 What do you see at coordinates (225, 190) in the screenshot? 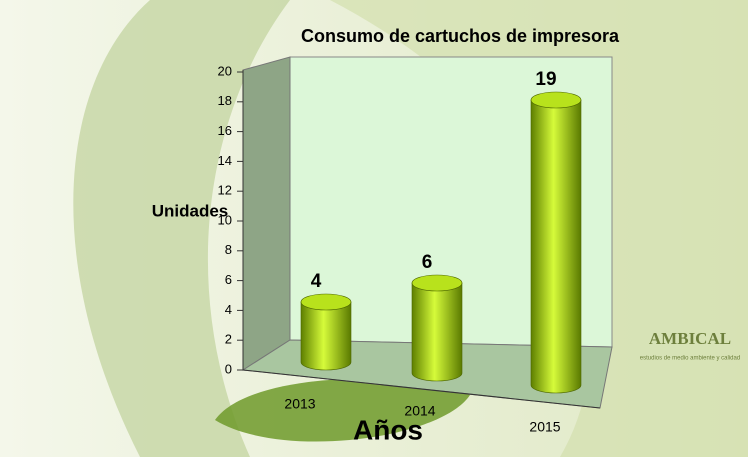
I see `y-tick-label: 12` at bounding box center [225, 190].